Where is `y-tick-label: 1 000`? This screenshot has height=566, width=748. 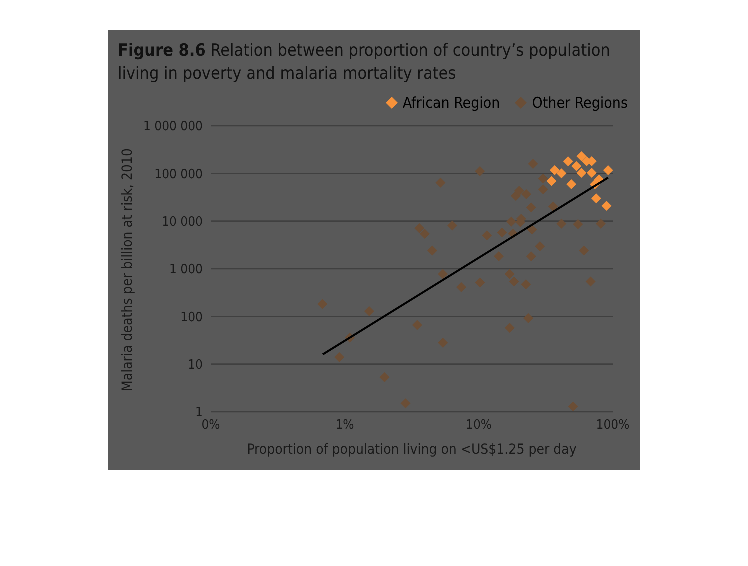 y-tick-label: 1 000 is located at coordinates (186, 270).